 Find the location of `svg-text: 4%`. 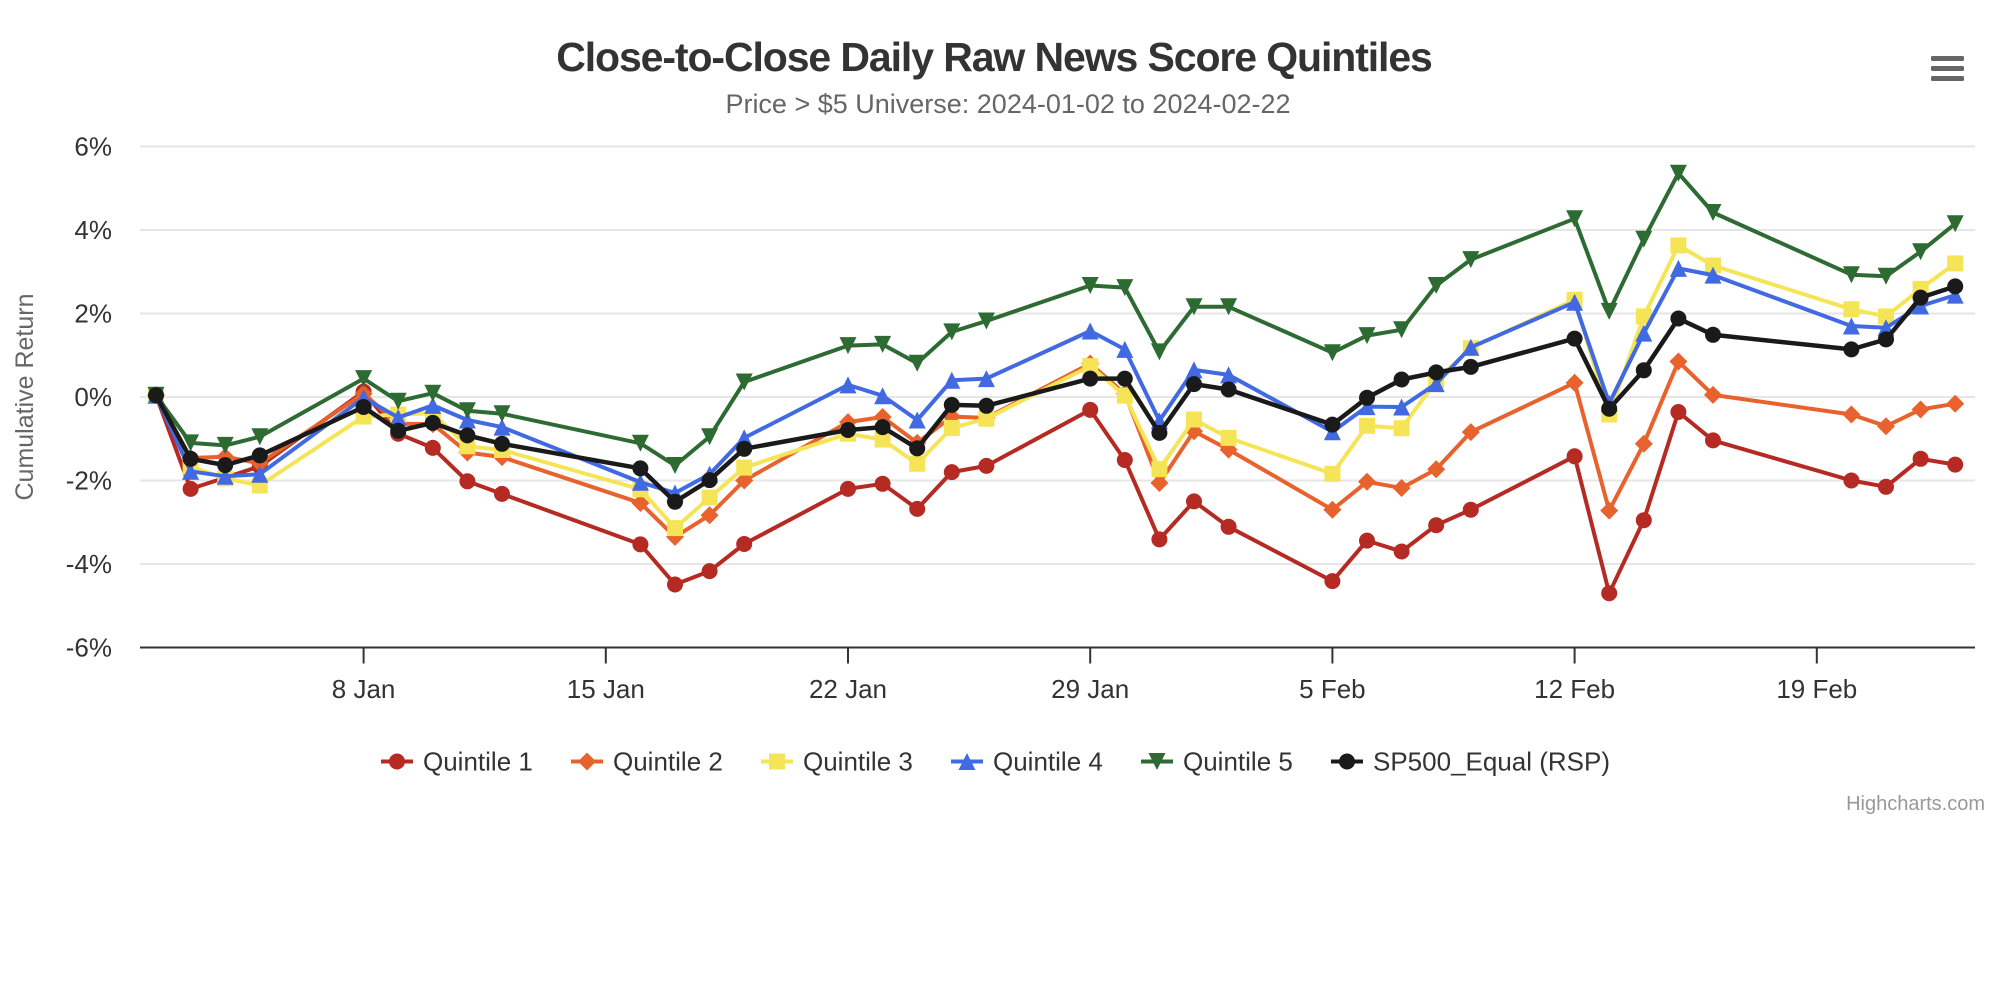

svg-text: 4% is located at coordinates (93, 230).